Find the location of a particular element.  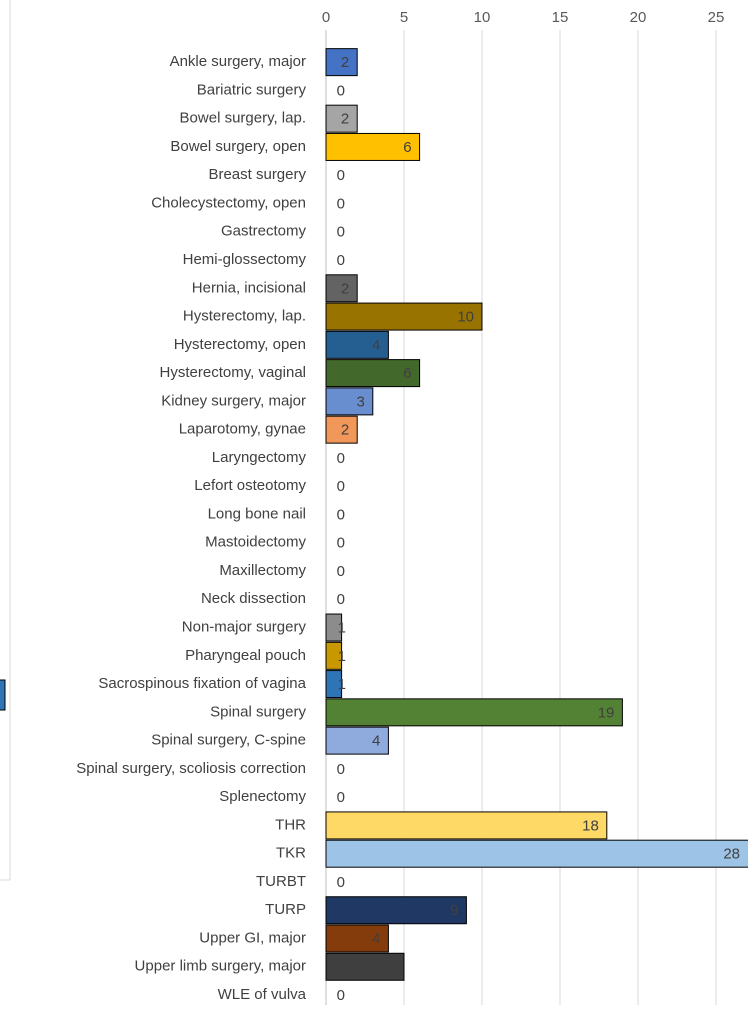

y-tick-label: Splenectomy is located at coordinates (262, 796).